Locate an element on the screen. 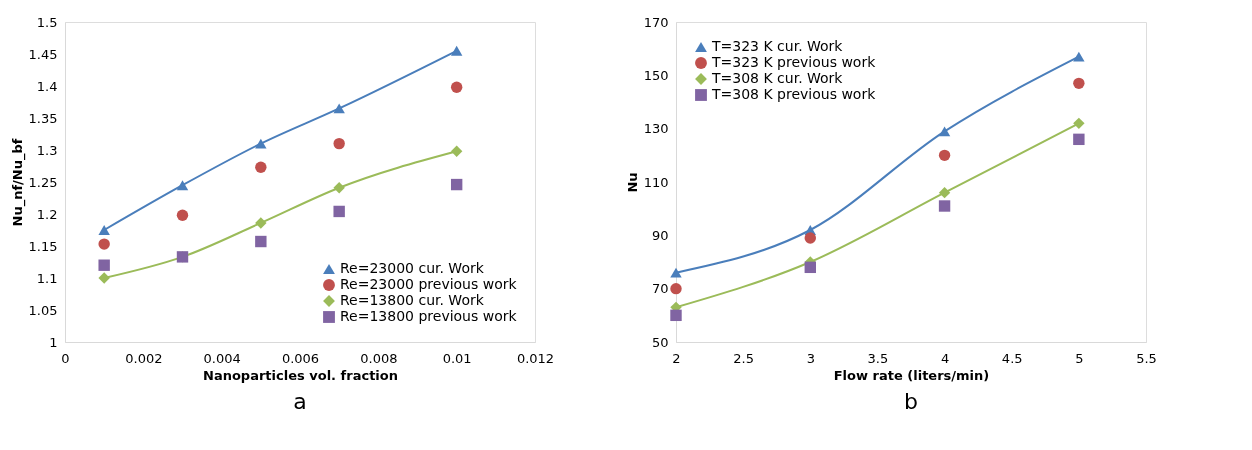 This screenshot has height=450, width=1252. y-tick-label: 1.05 is located at coordinates (43, 310).